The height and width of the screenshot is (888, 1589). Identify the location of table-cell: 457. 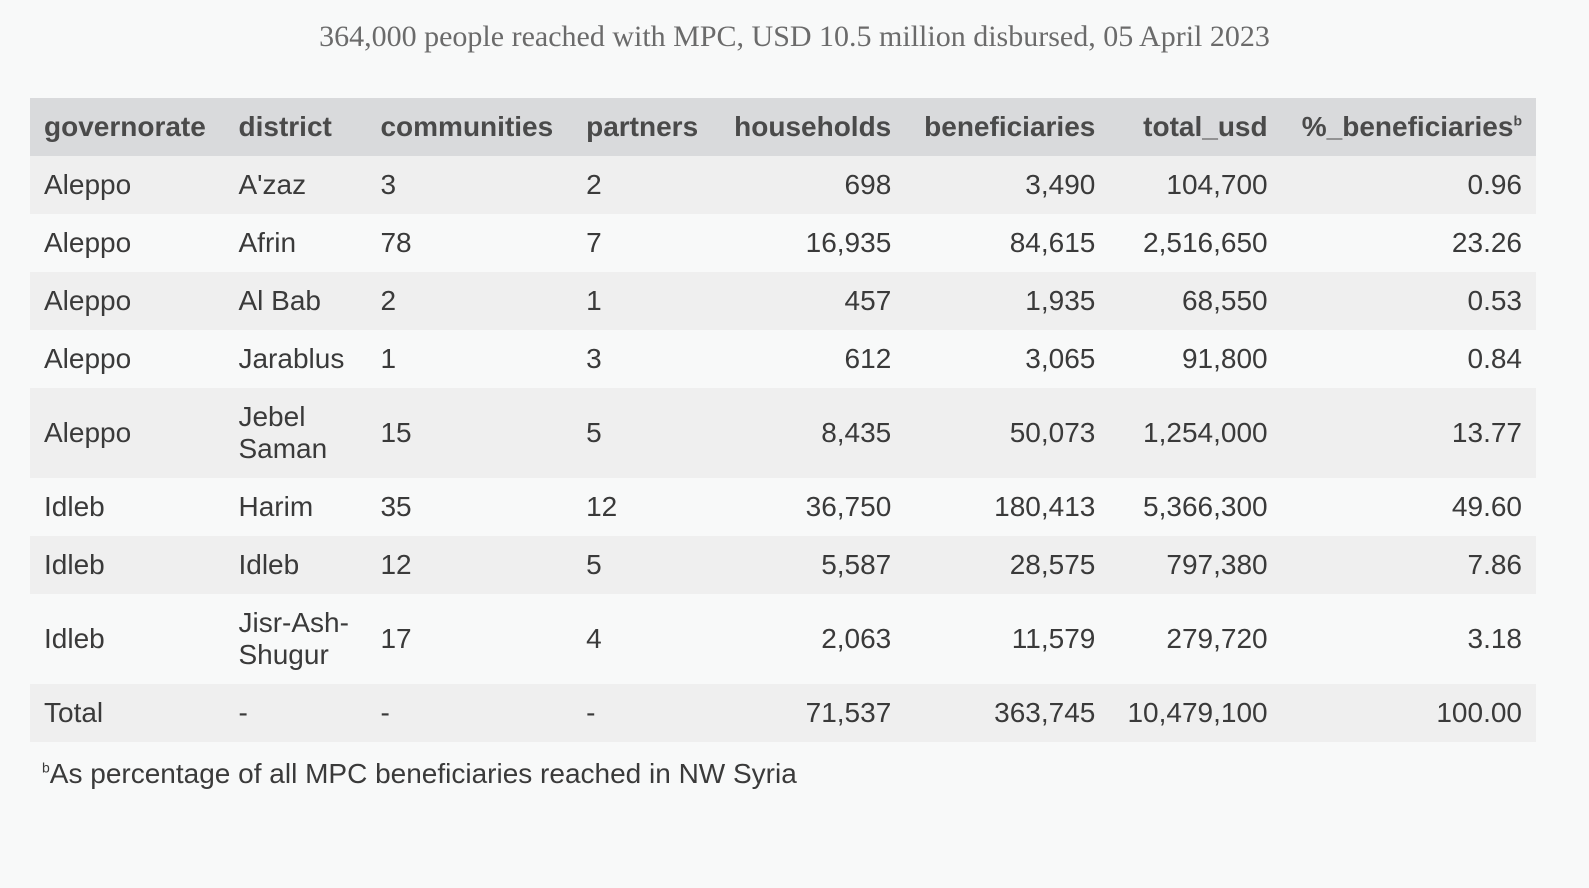
(868, 300).